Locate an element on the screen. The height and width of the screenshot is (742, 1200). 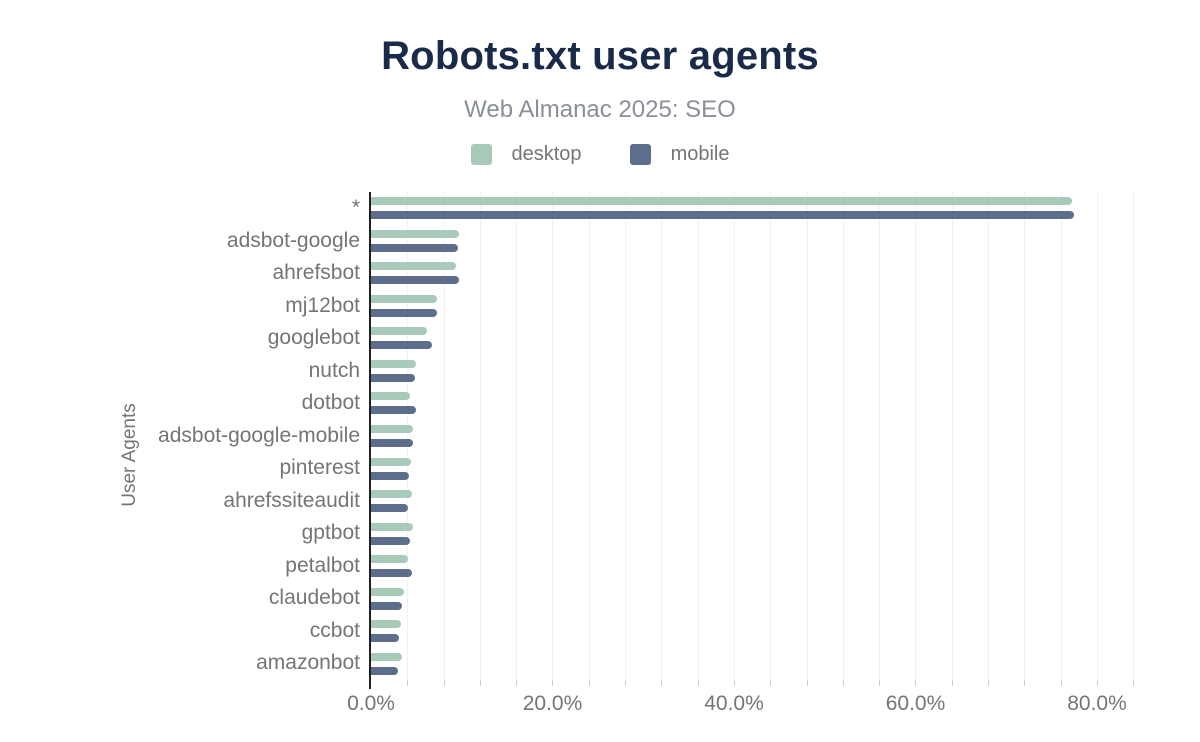
legend-label-desktop: desktop is located at coordinates (546, 154).